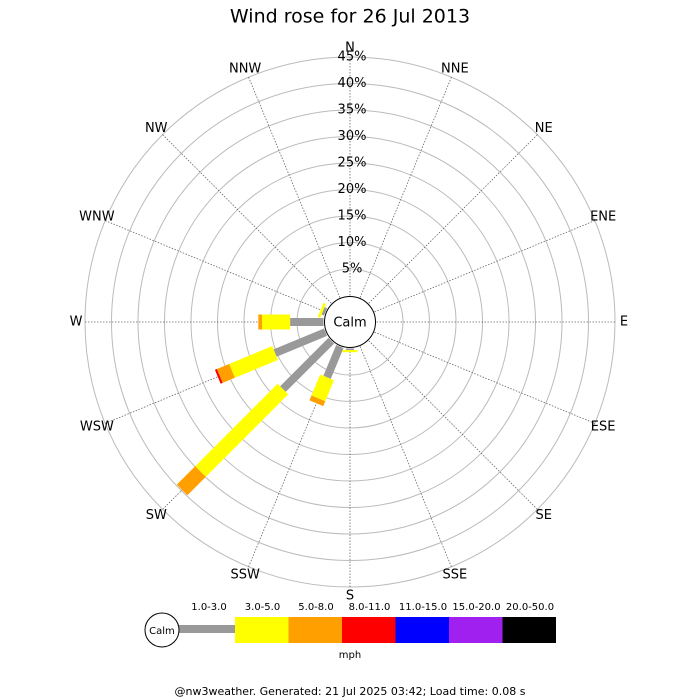 The image size is (700, 700). I want to click on direction-label: WNW, so click(97, 217).